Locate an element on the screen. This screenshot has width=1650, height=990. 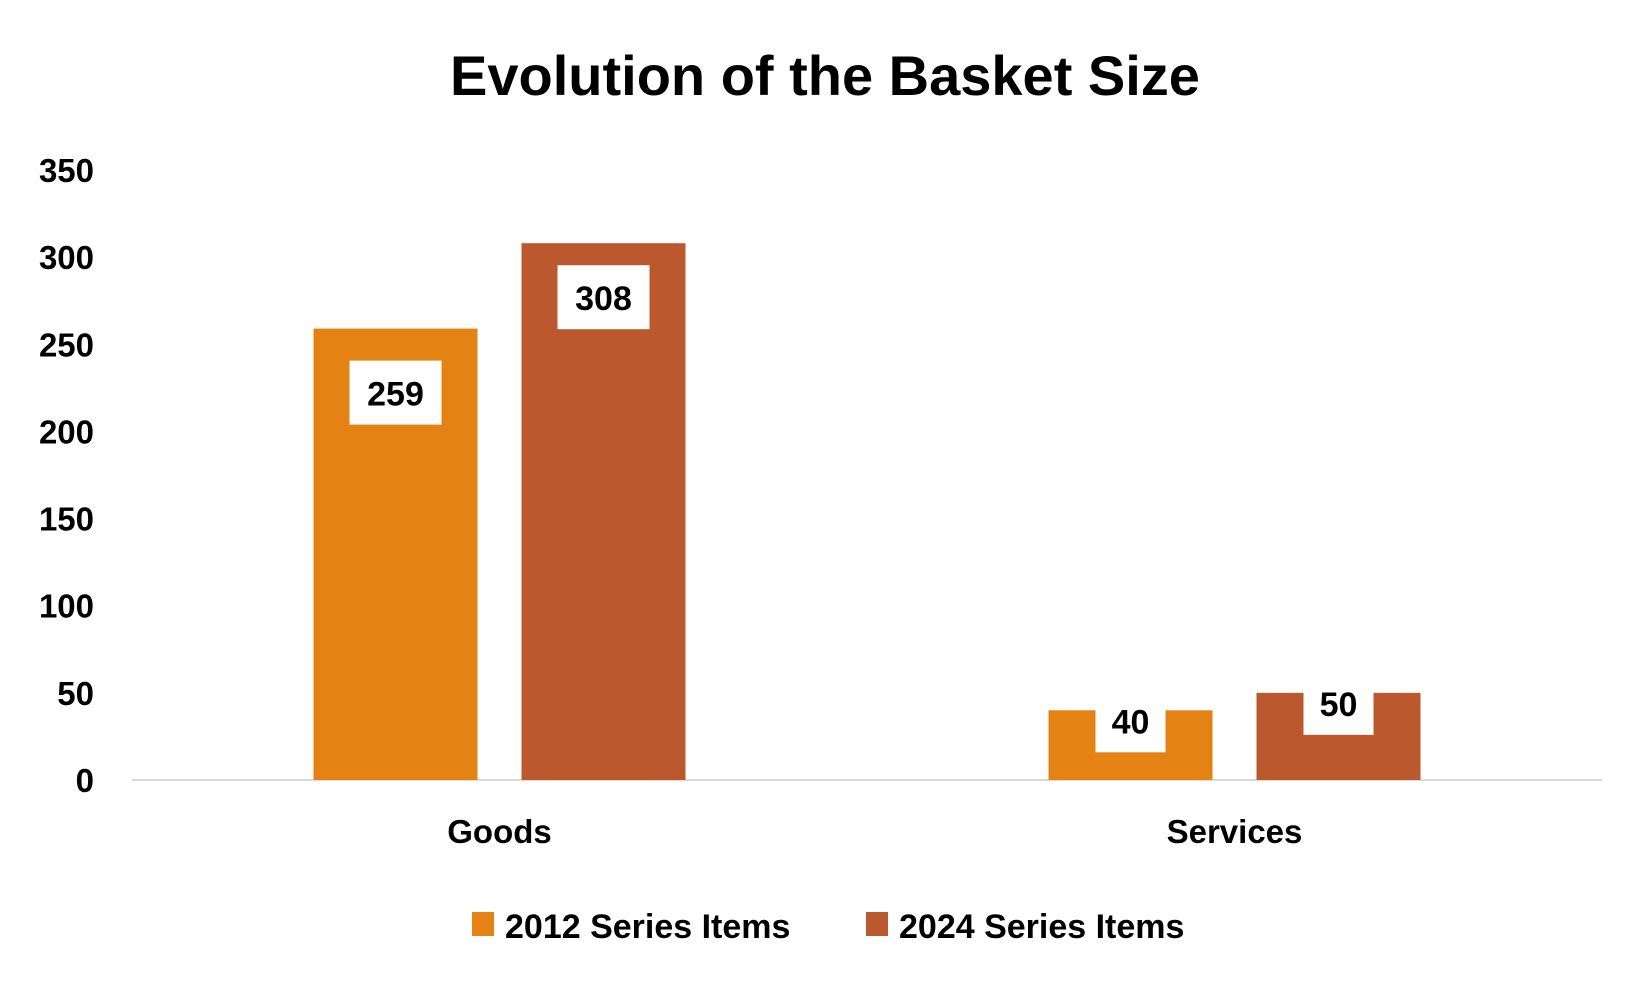
data-label: 308 is located at coordinates (603, 299).